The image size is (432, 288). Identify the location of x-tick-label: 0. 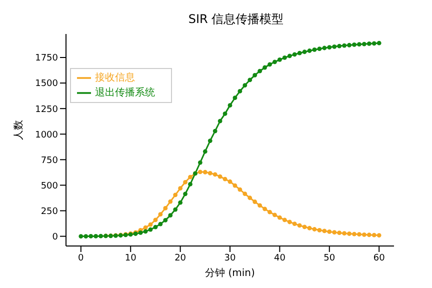
(81, 258).